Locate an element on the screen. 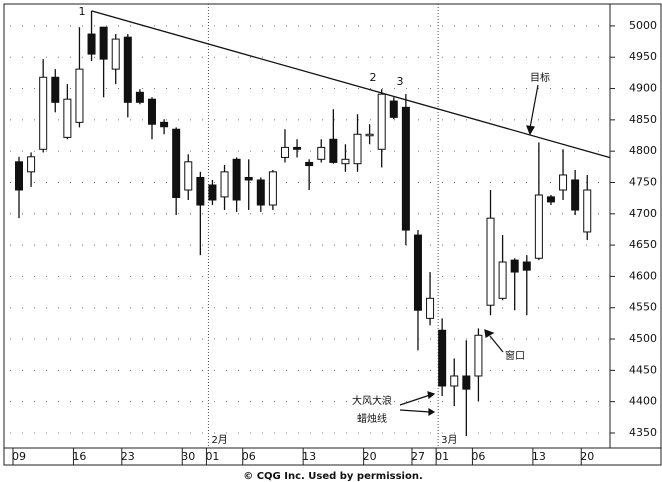  annotation: 目标 is located at coordinates (540, 78).